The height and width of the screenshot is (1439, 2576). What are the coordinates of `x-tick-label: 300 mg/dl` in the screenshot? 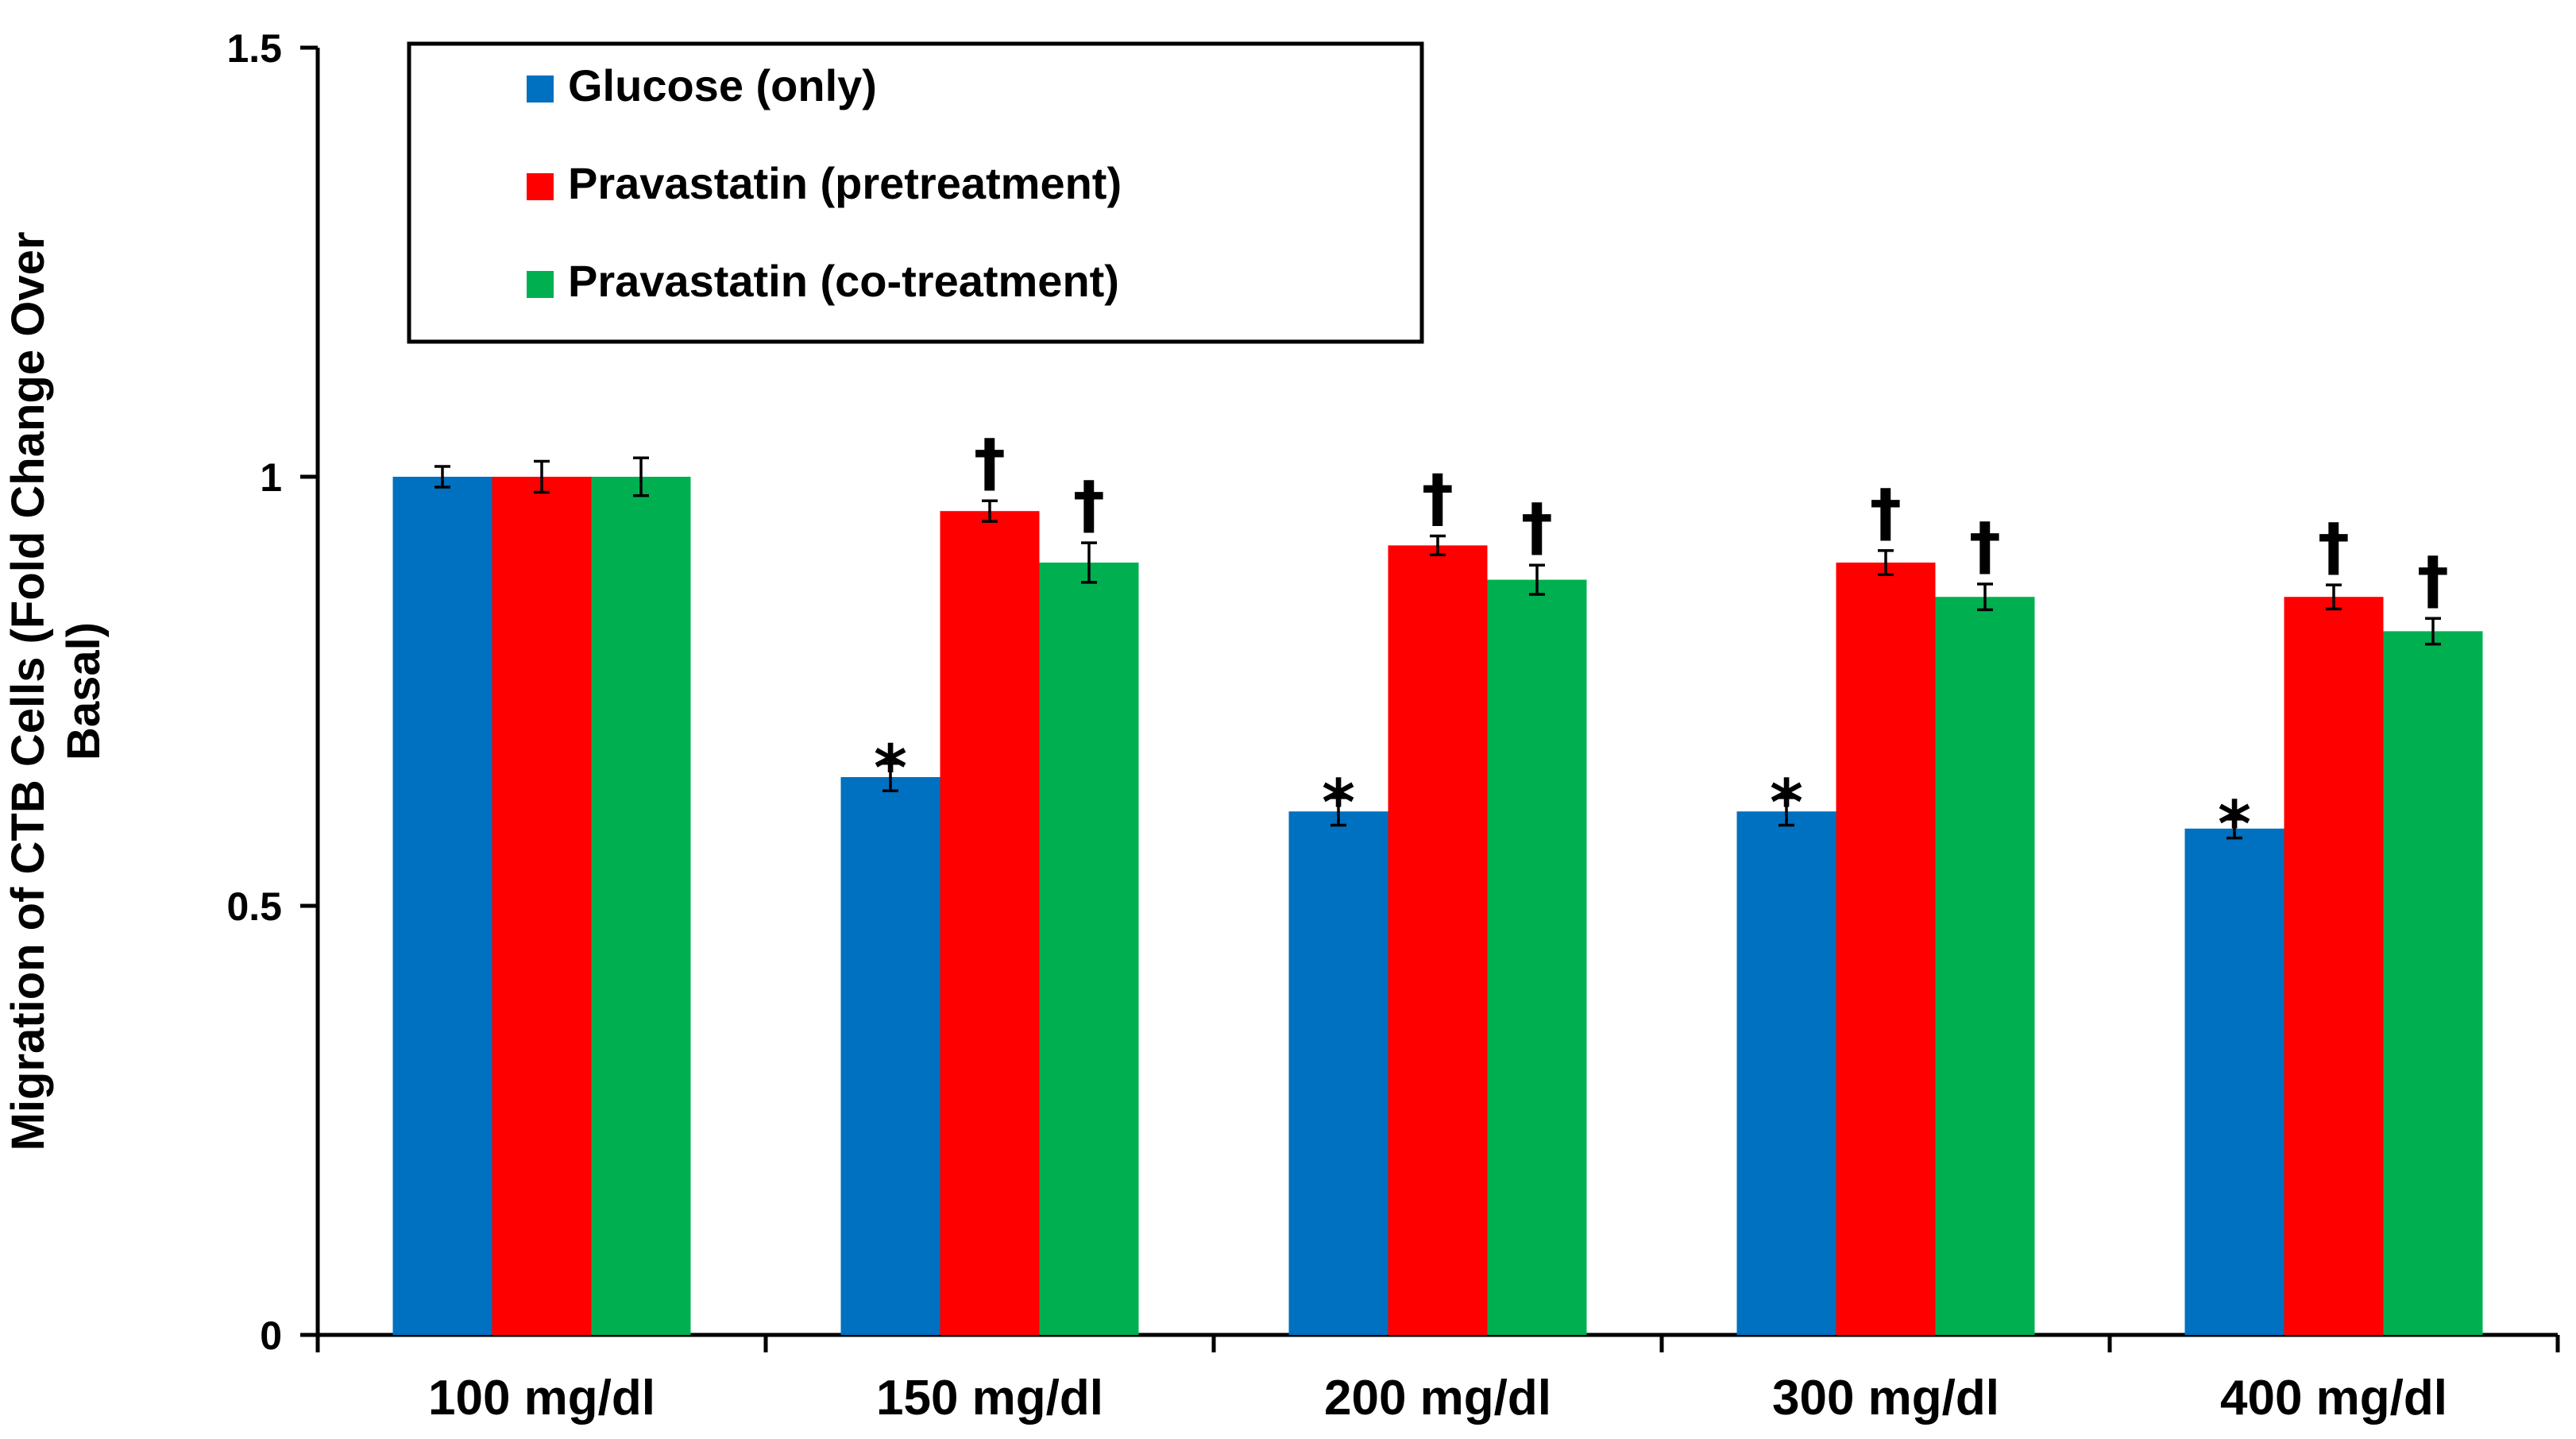 It's located at (1886, 1398).